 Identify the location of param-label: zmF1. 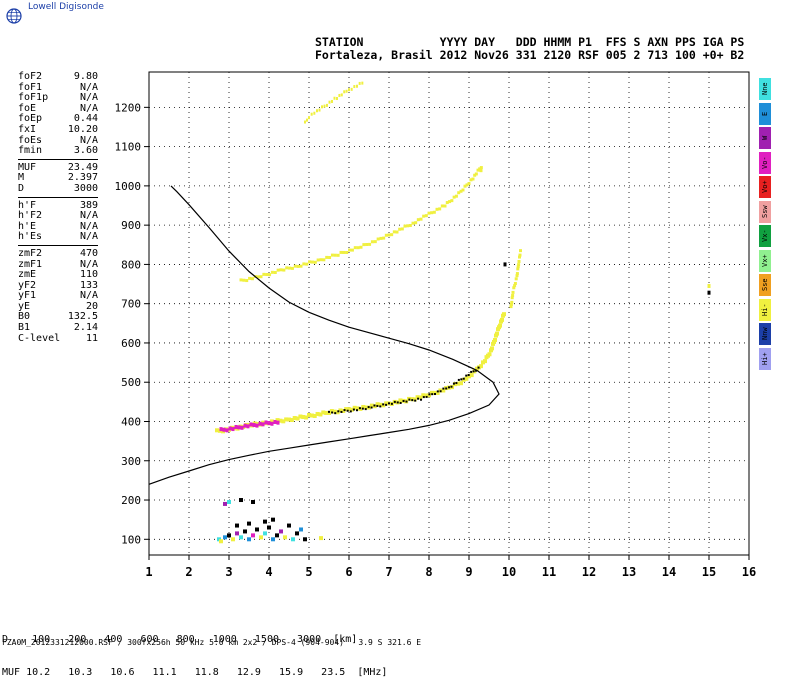
(30, 264).